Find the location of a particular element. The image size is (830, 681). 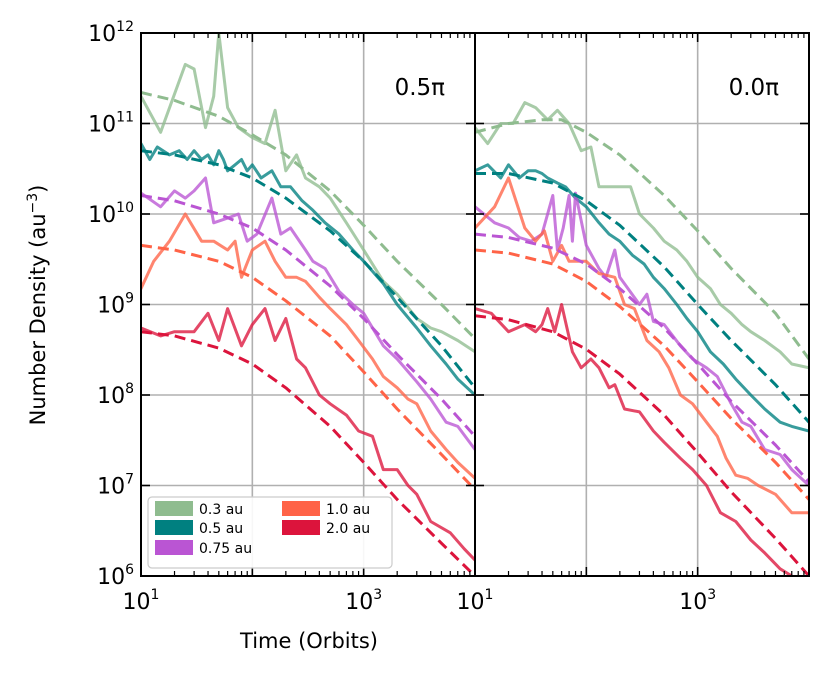

y-tick-exp: 6 is located at coordinates (129, 570).